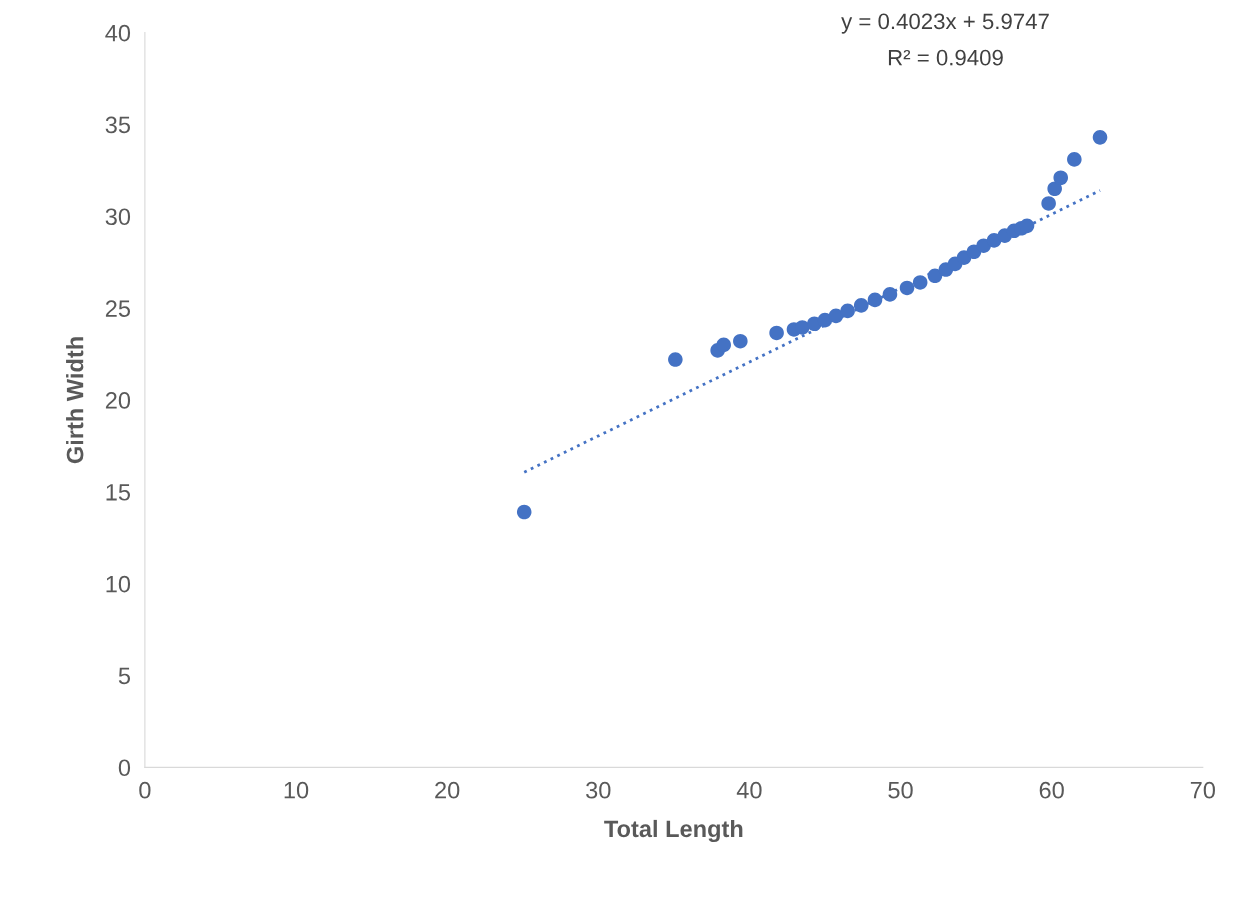 Image resolution: width=1249 pixels, height=907 pixels. Describe the element at coordinates (673, 830) in the screenshot. I see `x-axis-title: Total Length` at that location.